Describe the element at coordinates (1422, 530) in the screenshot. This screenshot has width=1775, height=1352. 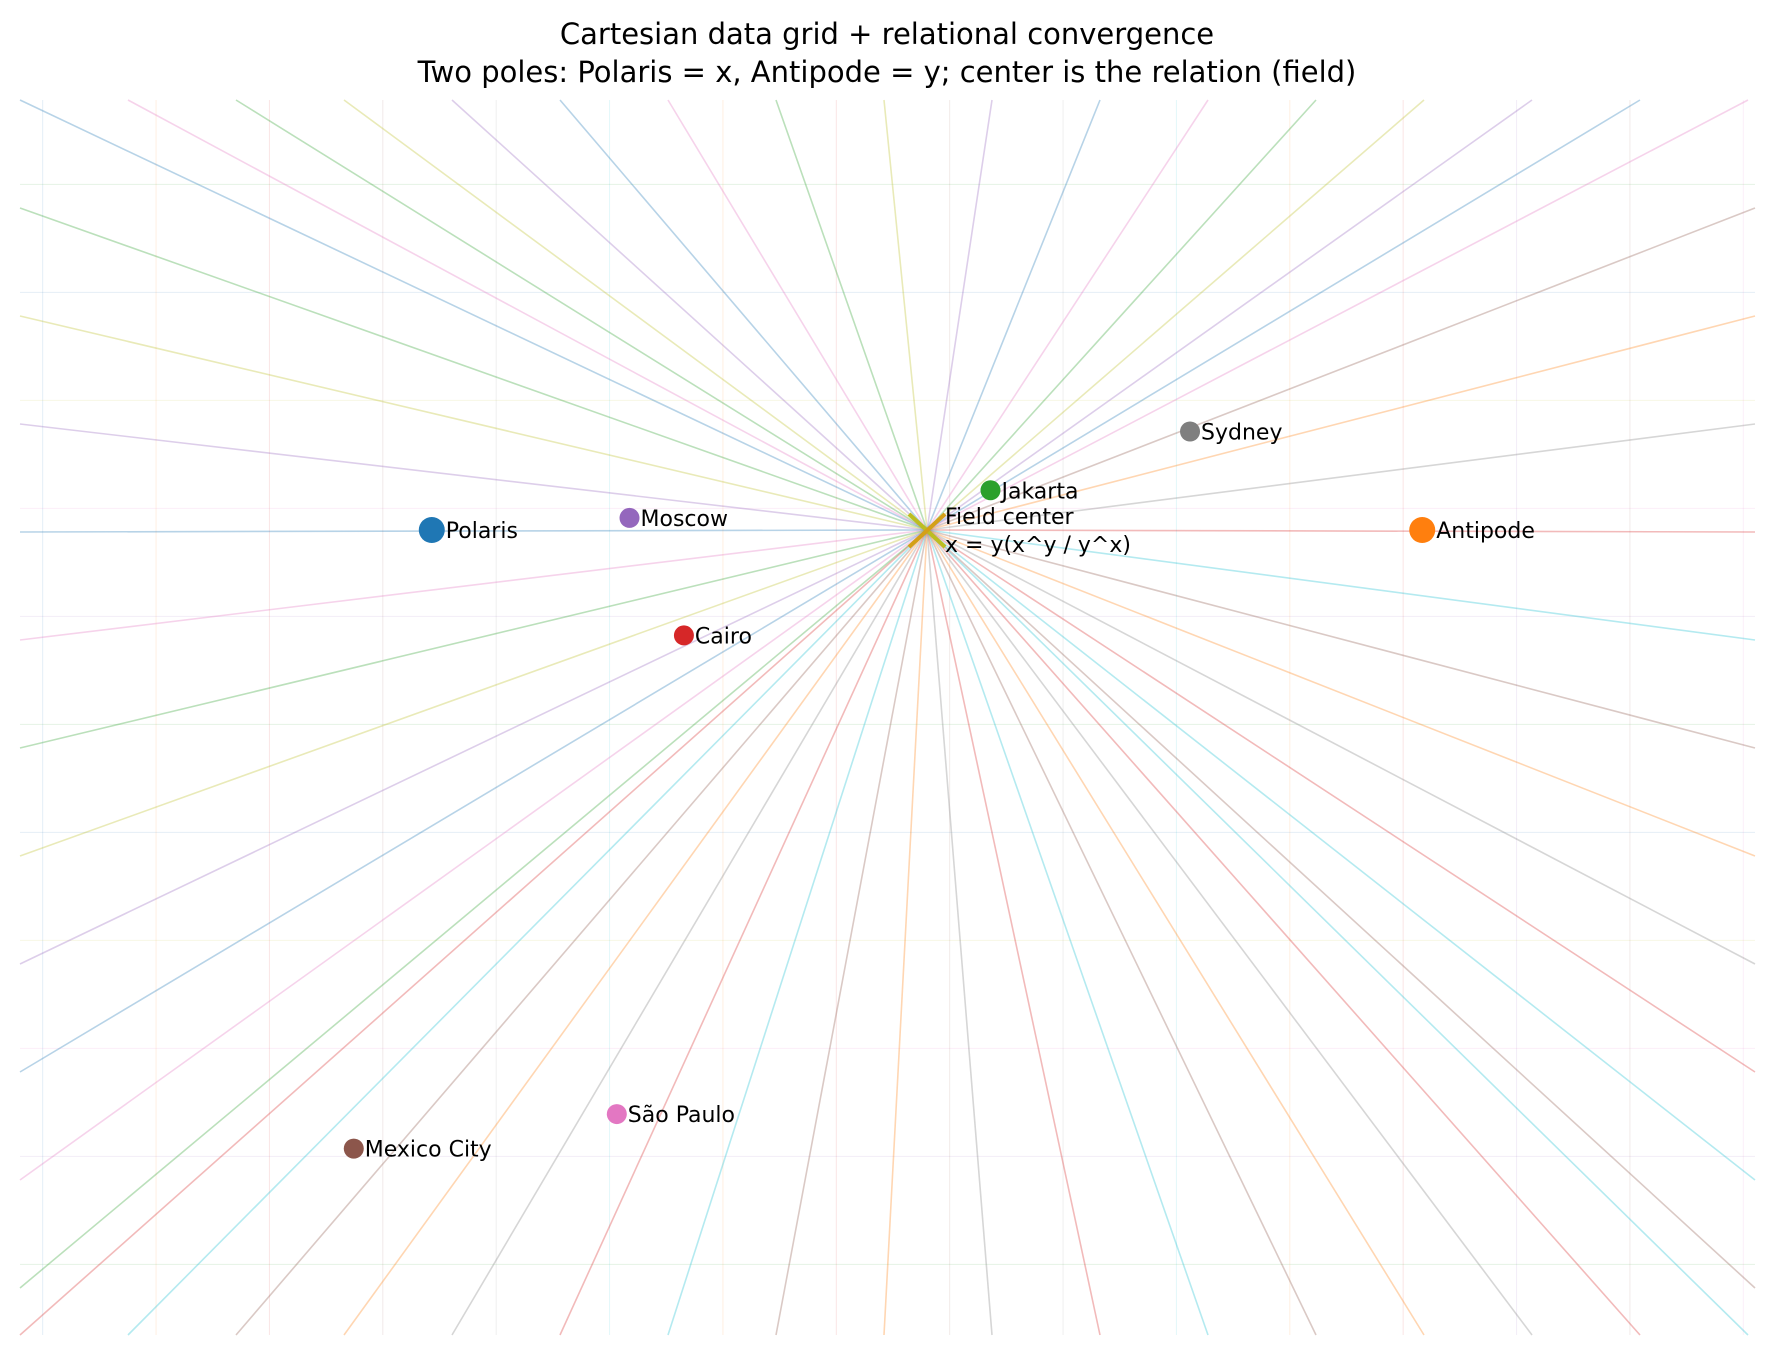
I see `point-antipode` at that location.